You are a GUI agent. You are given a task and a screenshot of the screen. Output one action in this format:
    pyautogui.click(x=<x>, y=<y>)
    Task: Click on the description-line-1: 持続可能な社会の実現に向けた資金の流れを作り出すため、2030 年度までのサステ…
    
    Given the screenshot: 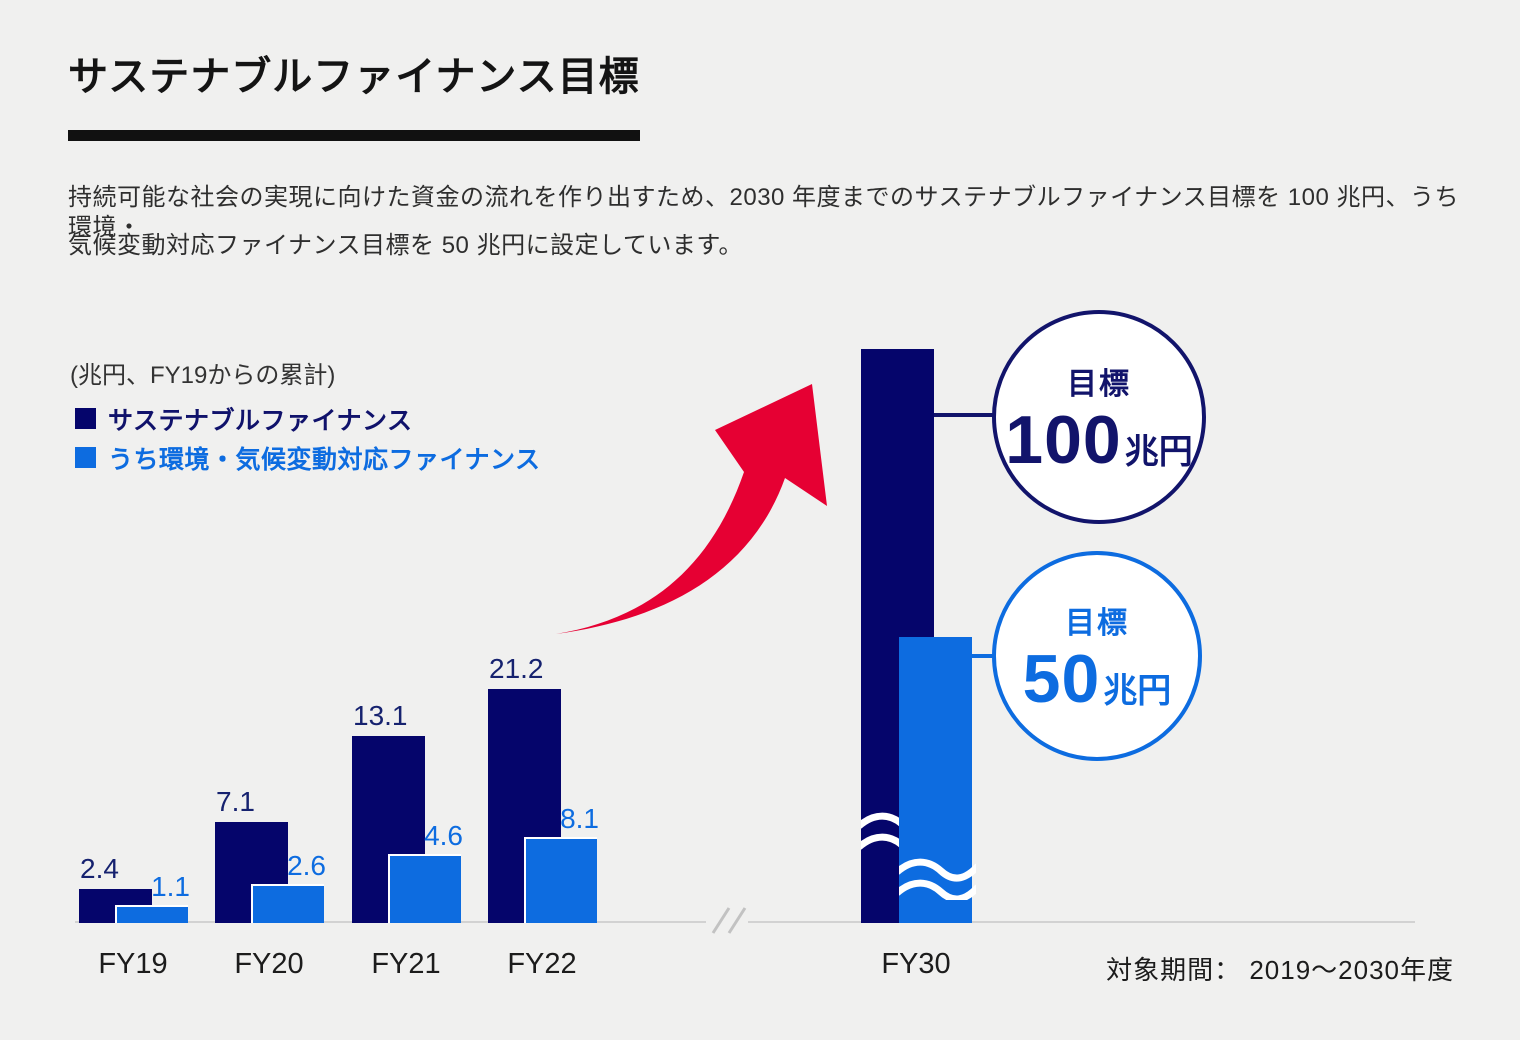 What is the action you would take?
    pyautogui.click(x=763, y=212)
    